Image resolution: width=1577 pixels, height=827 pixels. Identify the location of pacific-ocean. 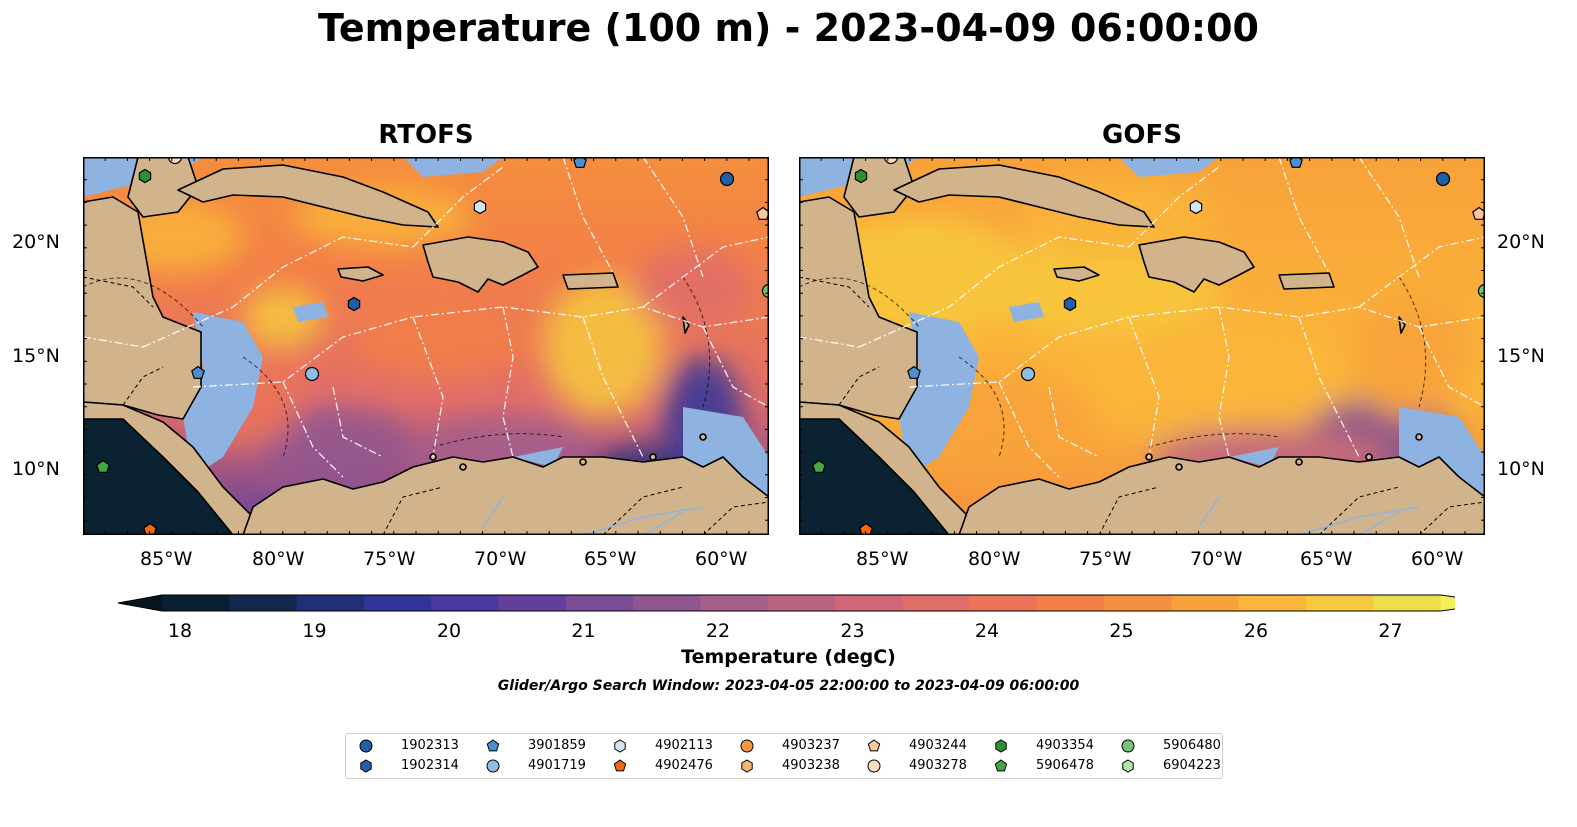
(158, 471).